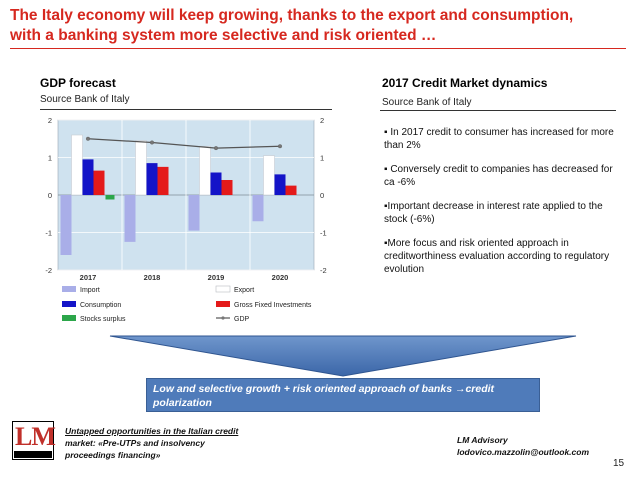 This screenshot has width=638, height=479. What do you see at coordinates (465, 83) in the screenshot?
I see `credit-dynamics-title: 2017 Credit Market dynamics` at bounding box center [465, 83].